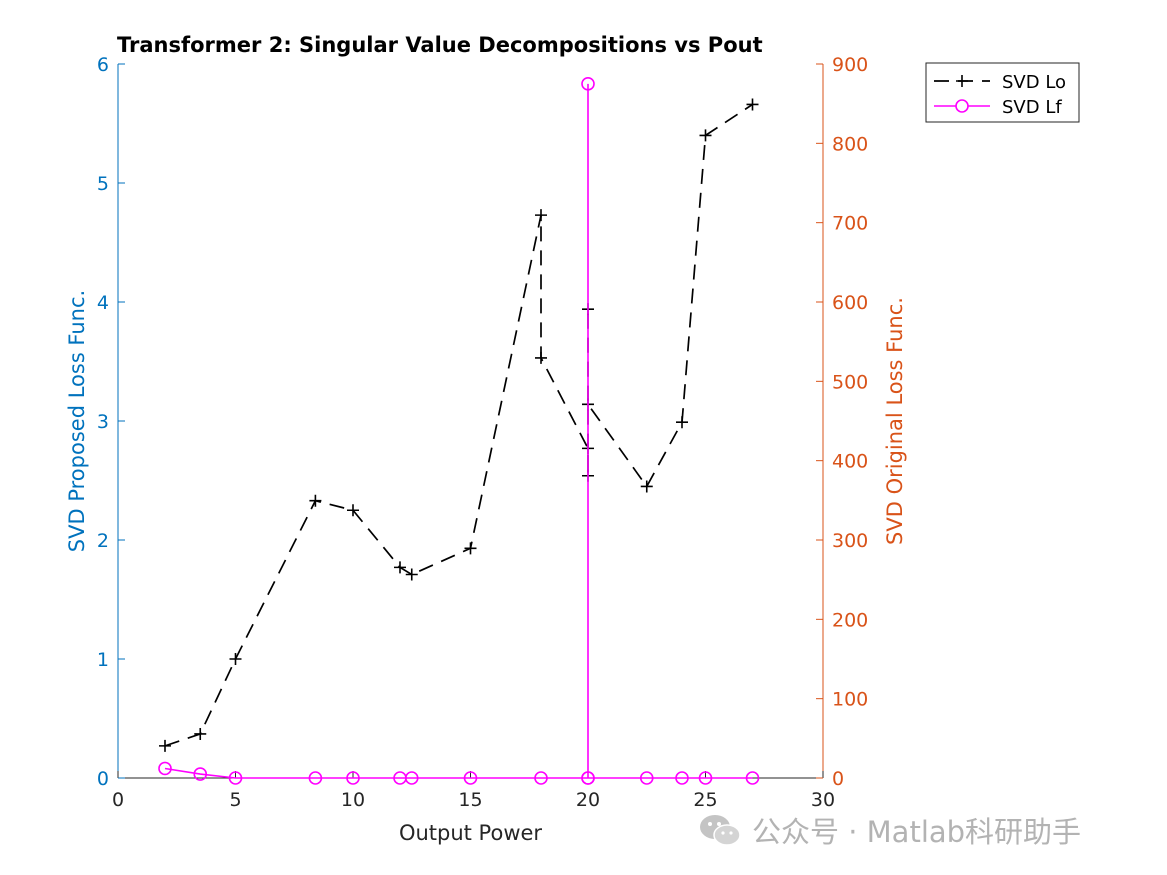 The image size is (1167, 875). What do you see at coordinates (103, 779) in the screenshot?
I see `left-y-tick-label: 0` at bounding box center [103, 779].